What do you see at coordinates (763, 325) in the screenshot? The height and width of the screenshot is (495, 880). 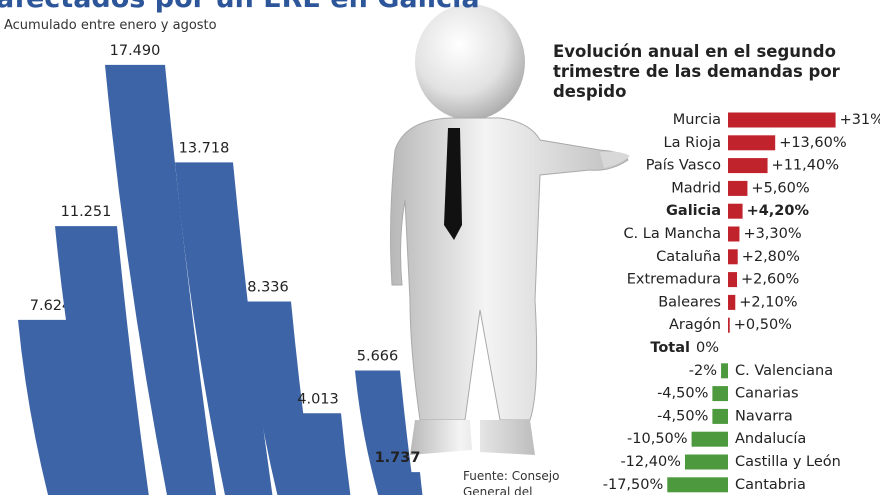 I see `value-label: +0,50%` at bounding box center [763, 325].